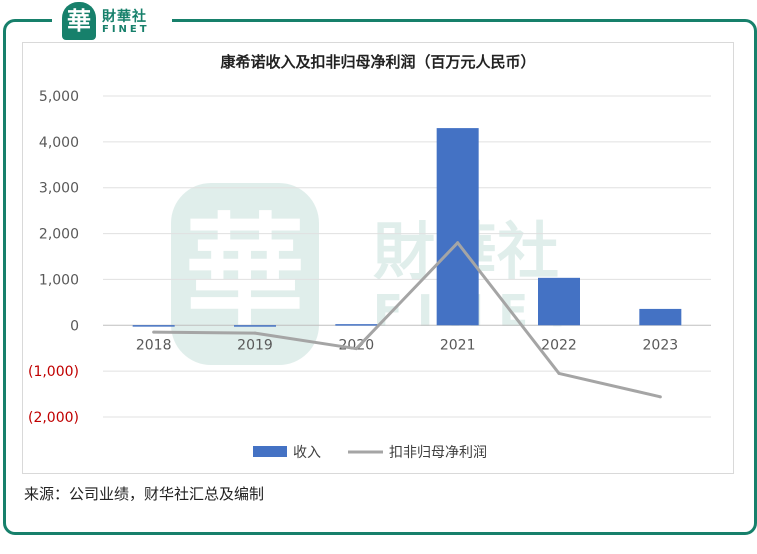 This screenshot has width=757, height=554. I want to click on source-note: 来源：公司业绩，财华社汇总及编制, so click(144, 494).